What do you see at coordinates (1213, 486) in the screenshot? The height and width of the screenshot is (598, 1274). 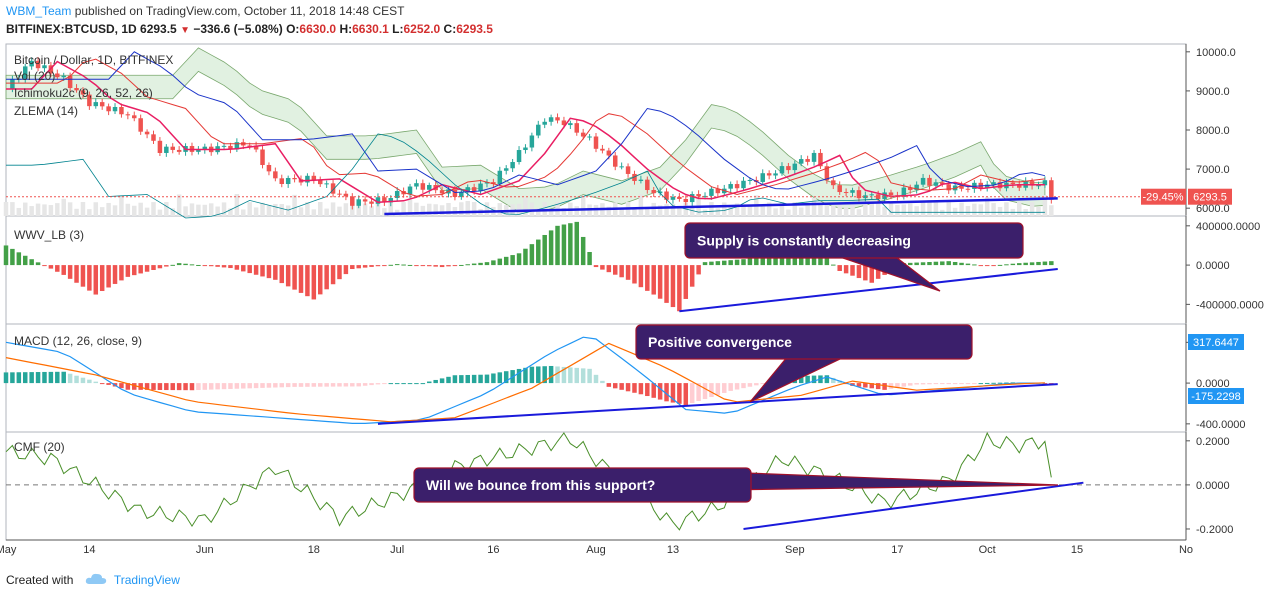 I see `cmf-tick-label: 0.0000` at bounding box center [1213, 486].